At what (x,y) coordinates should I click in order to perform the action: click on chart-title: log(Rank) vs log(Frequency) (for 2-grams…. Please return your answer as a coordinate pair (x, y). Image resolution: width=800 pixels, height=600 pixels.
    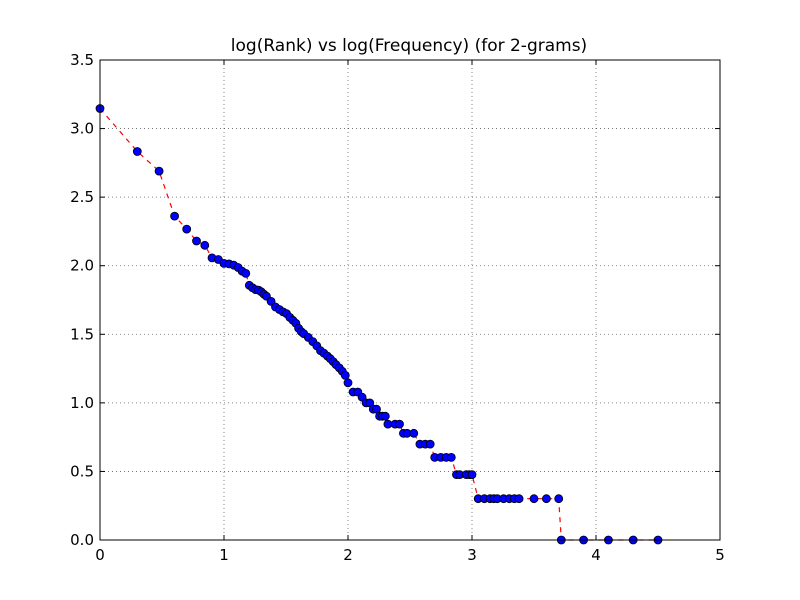
    Looking at the image, I should click on (409, 46).